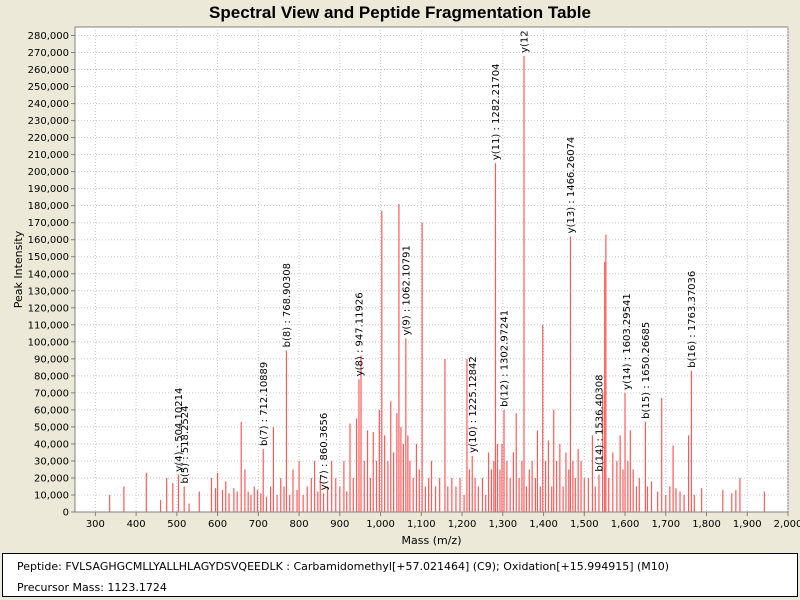 Image resolution: width=800 pixels, height=600 pixels. What do you see at coordinates (48, 206) in the screenshot?
I see `y-tick-label: 180,000` at bounding box center [48, 206].